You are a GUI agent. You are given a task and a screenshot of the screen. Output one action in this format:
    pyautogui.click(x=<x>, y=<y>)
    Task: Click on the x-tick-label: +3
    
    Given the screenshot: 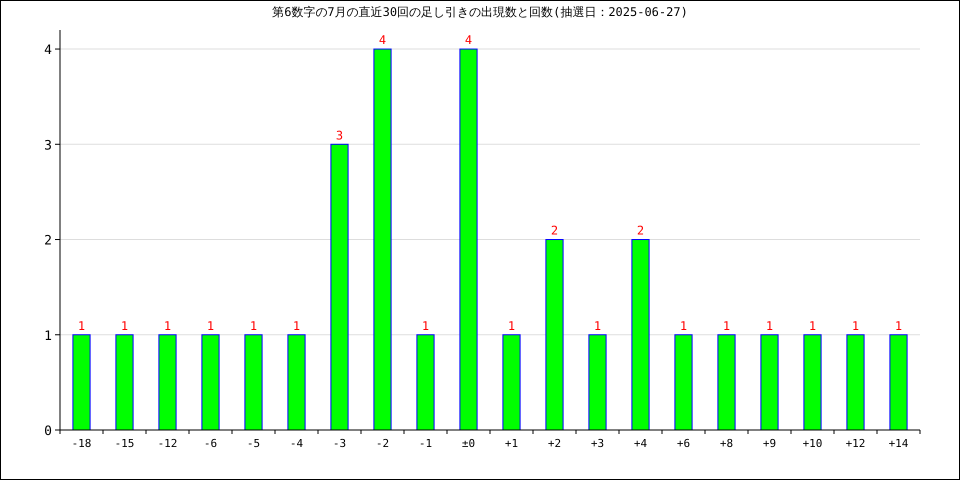 What is the action you would take?
    pyautogui.click(x=597, y=443)
    